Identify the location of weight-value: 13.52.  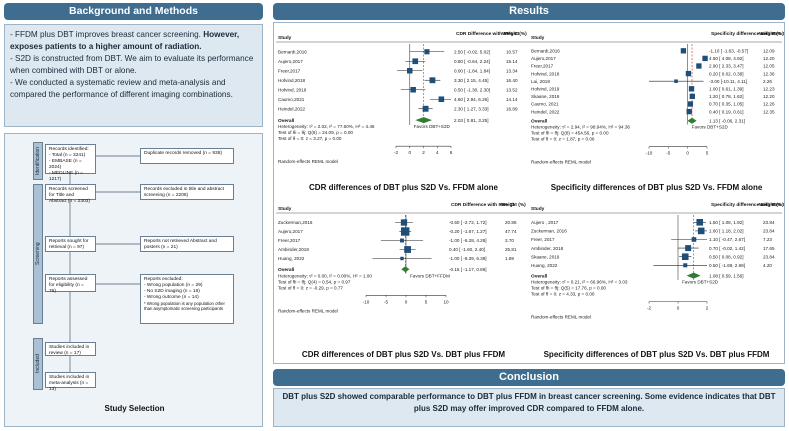
(512, 89).